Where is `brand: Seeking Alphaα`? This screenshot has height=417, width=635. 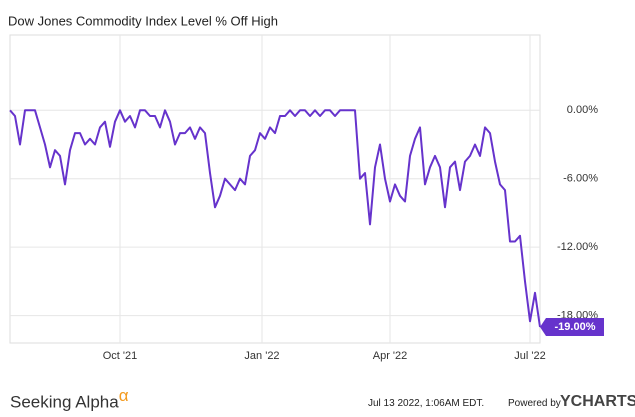 brand: Seeking Alphaα is located at coordinates (69, 399).